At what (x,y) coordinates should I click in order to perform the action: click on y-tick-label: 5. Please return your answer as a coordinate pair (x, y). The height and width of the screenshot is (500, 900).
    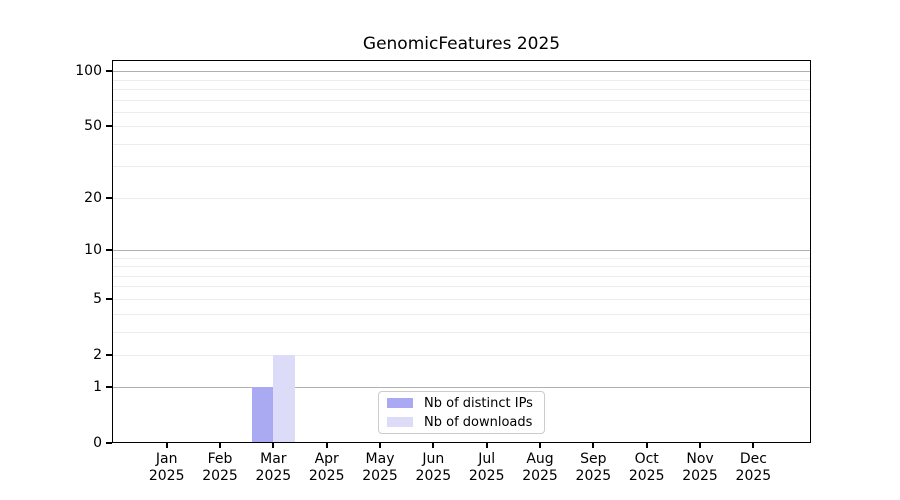
    Looking at the image, I should click on (97, 298).